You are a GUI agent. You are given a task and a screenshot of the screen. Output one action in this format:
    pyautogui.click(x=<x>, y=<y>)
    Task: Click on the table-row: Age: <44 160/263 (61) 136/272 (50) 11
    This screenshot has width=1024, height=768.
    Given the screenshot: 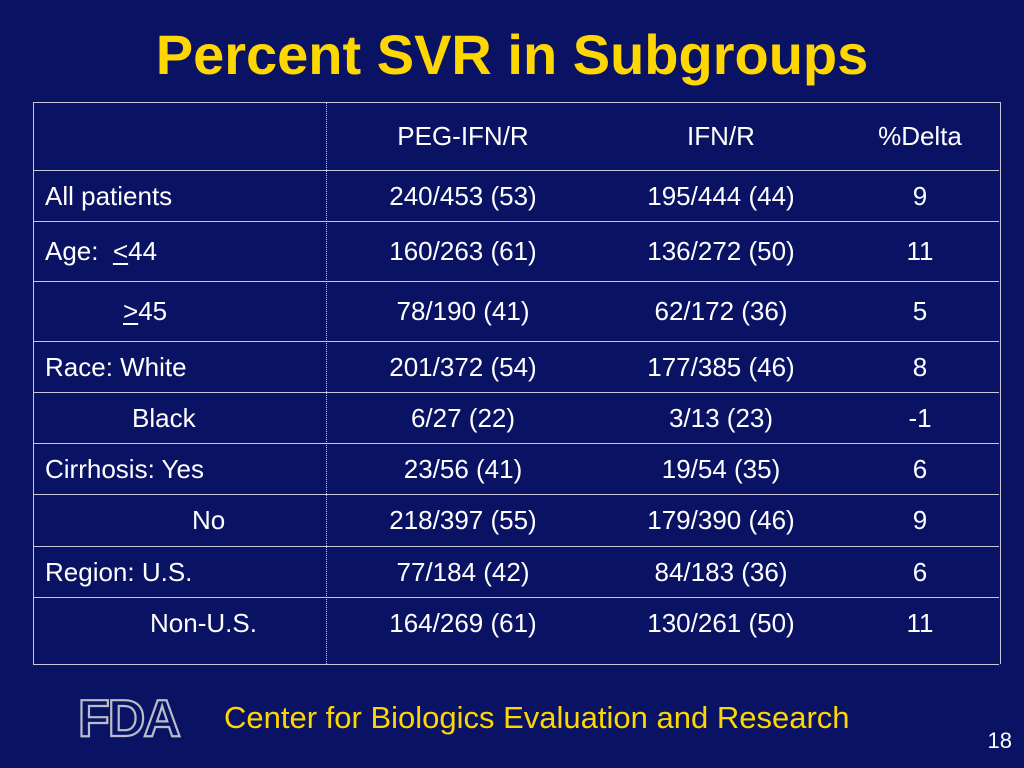 What is the action you would take?
    pyautogui.click(x=516, y=252)
    